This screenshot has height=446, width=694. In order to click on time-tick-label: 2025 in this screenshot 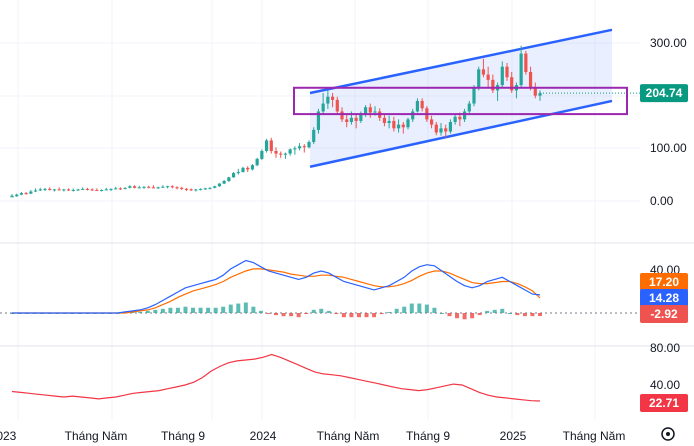, I will do `click(513, 436)`.